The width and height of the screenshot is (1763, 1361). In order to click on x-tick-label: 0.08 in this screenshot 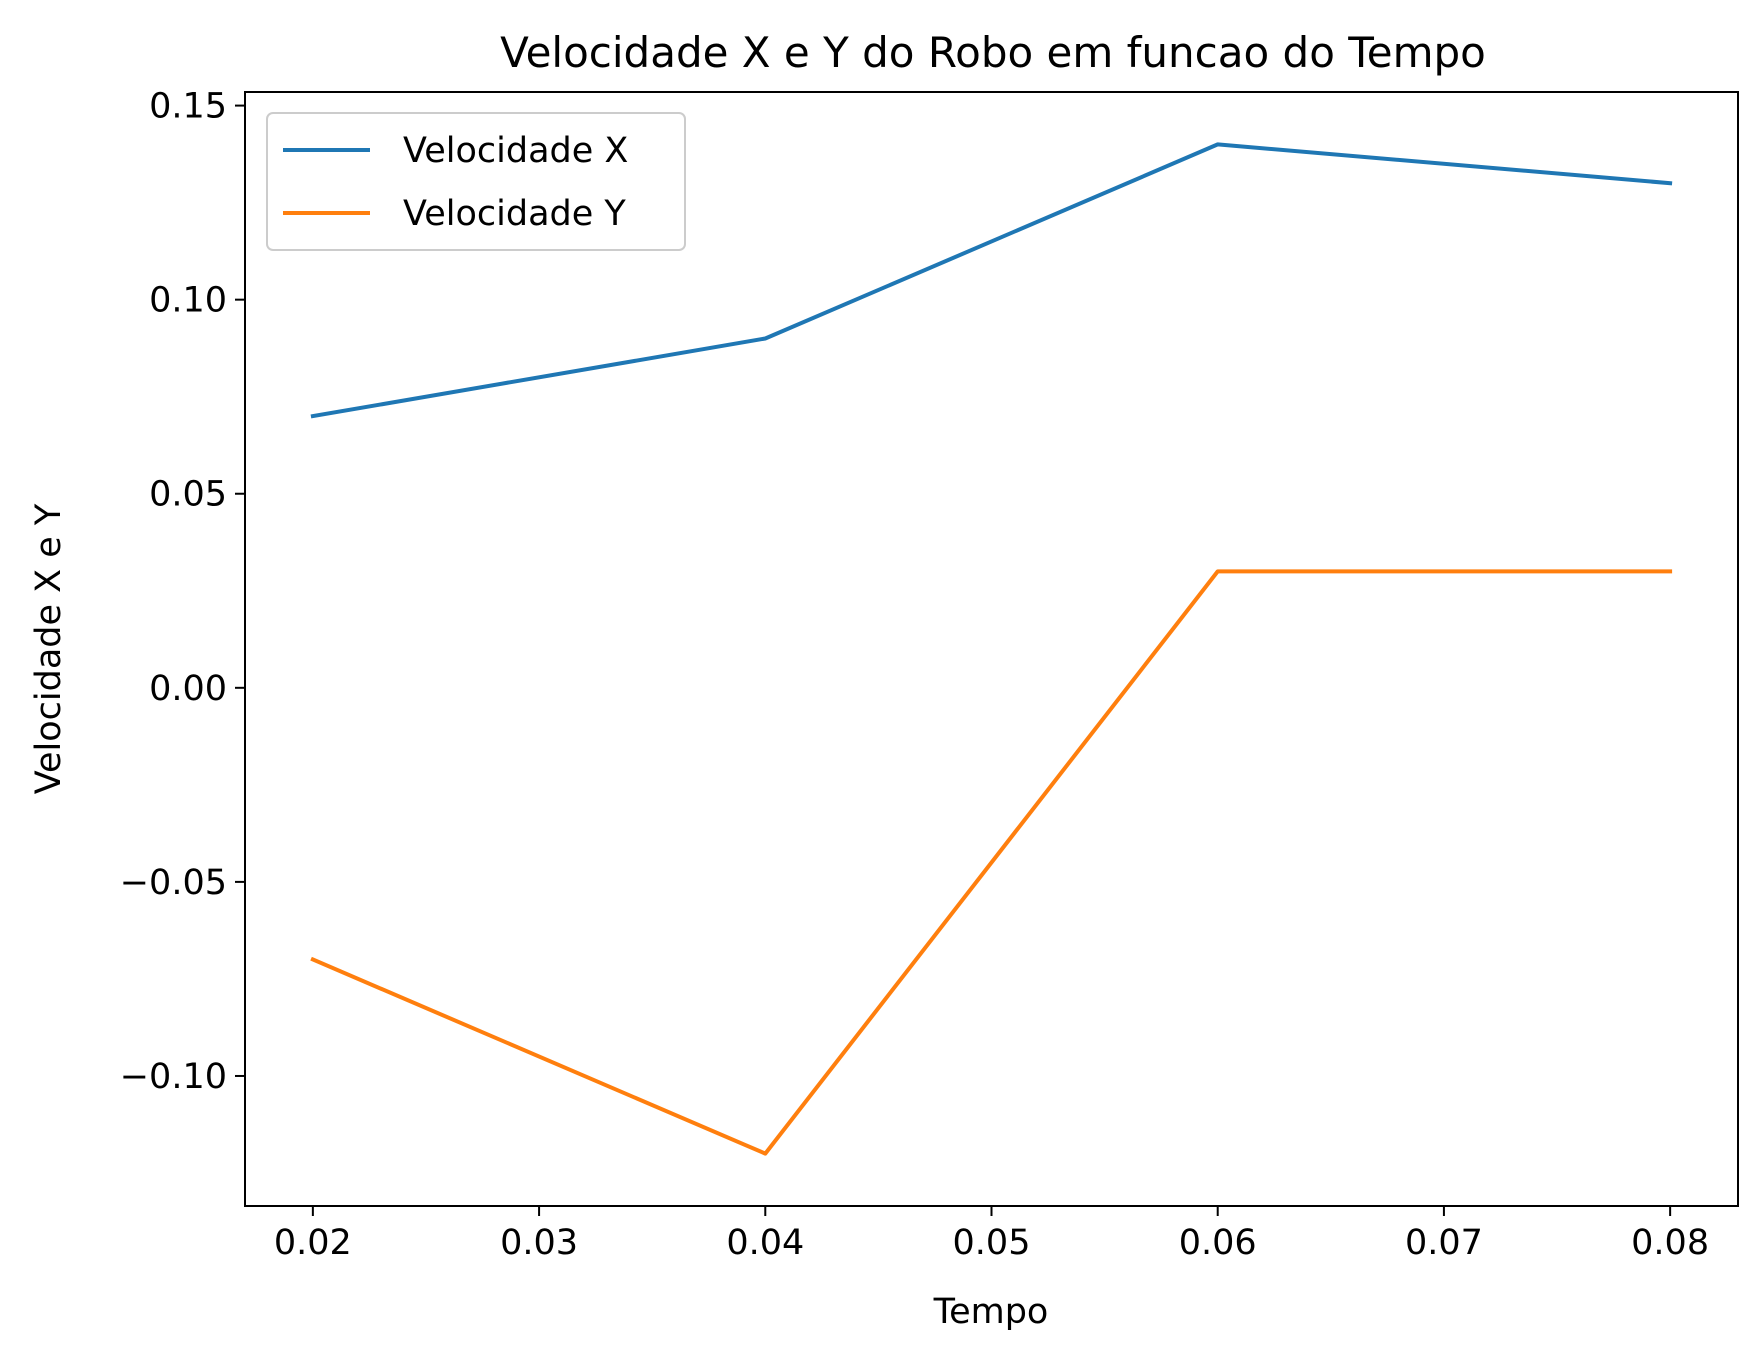, I will do `click(1670, 1243)`.